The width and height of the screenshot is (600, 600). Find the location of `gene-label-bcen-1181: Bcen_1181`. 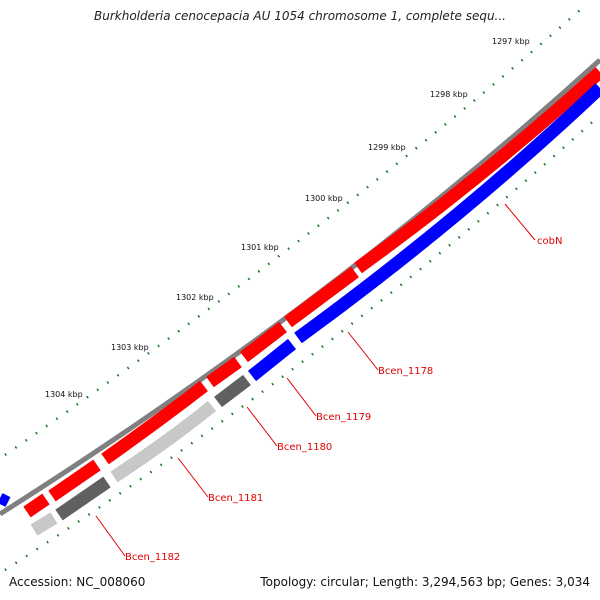

gene-label-bcen-1181: Bcen_1181 is located at coordinates (235, 498).